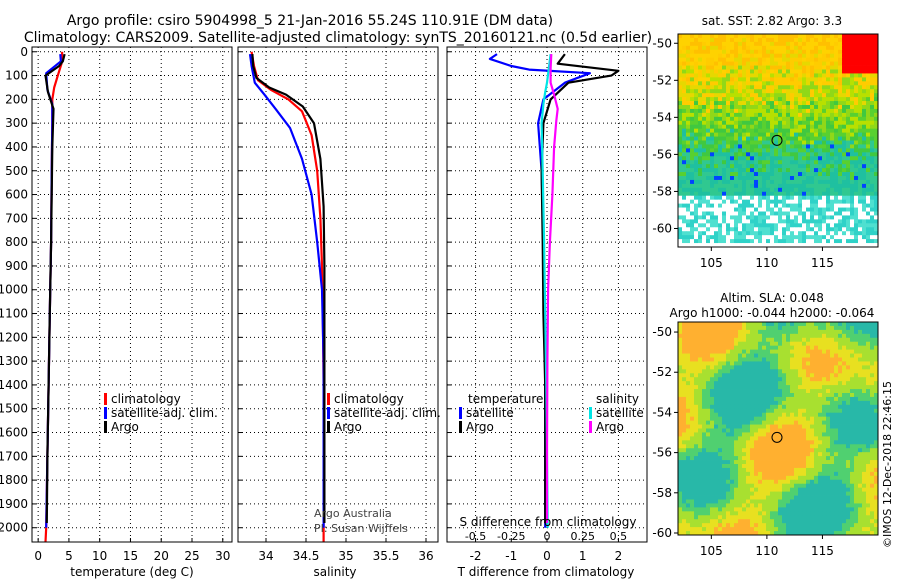 The height and width of the screenshot is (580, 900). What do you see at coordinates (14, 456) in the screenshot?
I see `depth-tick-label: 1700` at bounding box center [14, 456].